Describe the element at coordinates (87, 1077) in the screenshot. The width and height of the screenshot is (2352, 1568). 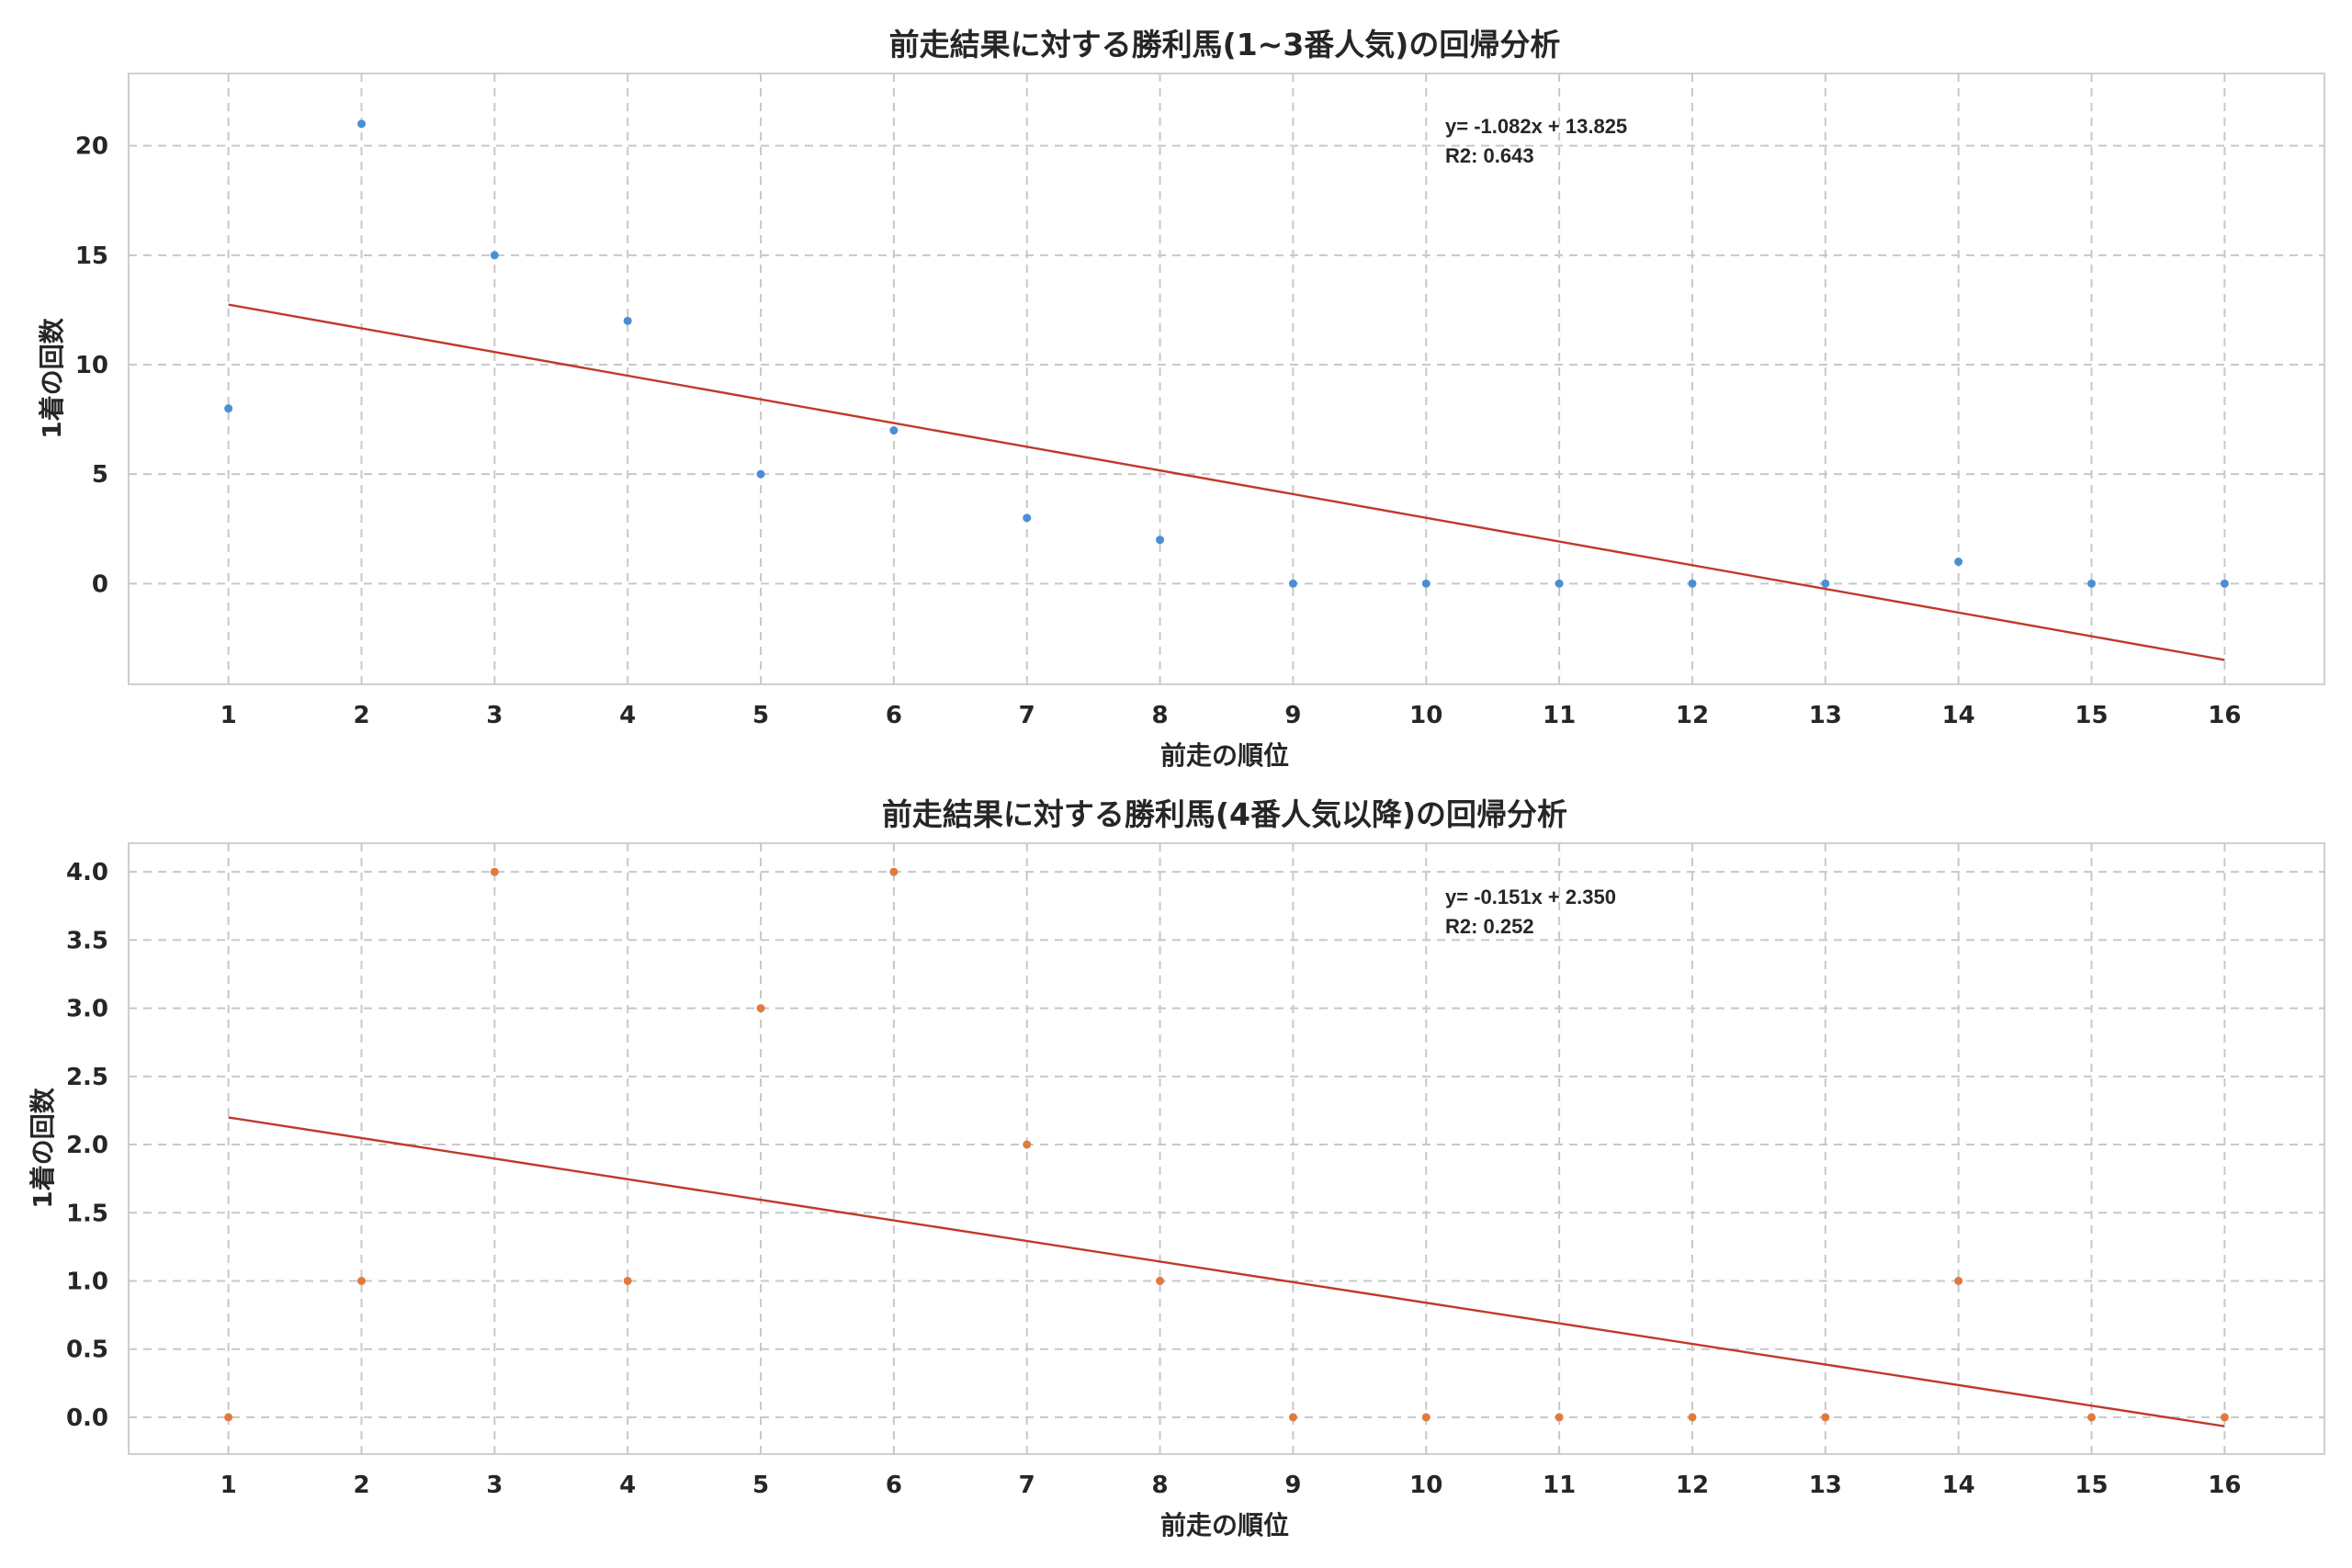
I see `y-tick-label: 2.5` at that location.